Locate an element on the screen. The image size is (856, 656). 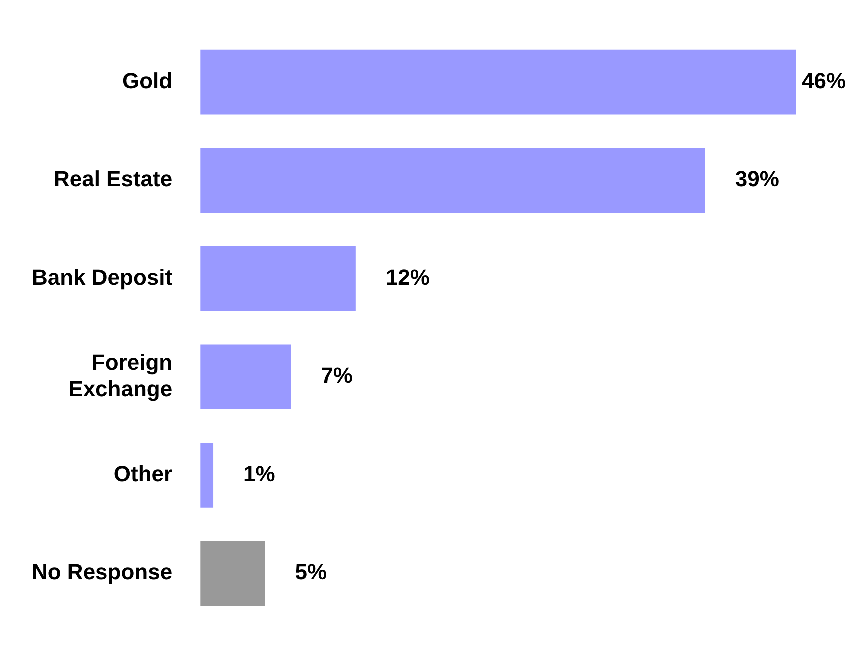
y-tick-label: No Response is located at coordinates (102, 572).